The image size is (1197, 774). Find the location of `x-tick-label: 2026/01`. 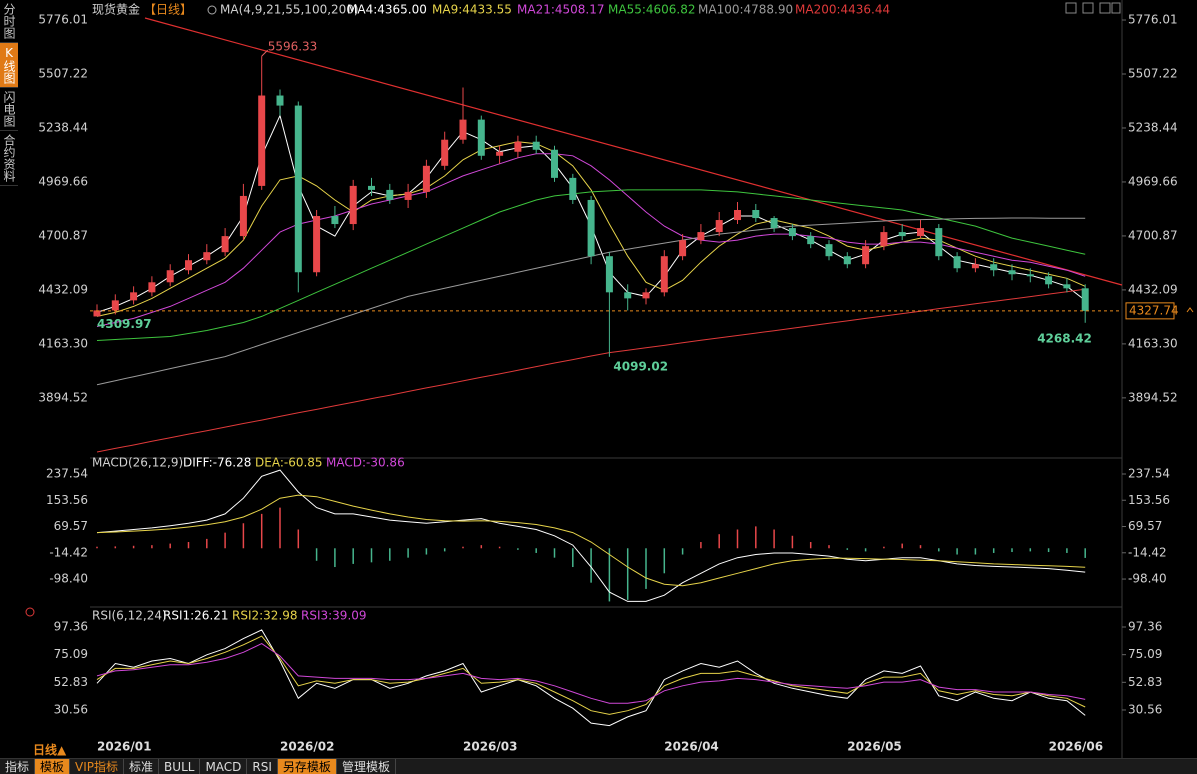

x-tick-label: 2026/01 is located at coordinates (124, 747).